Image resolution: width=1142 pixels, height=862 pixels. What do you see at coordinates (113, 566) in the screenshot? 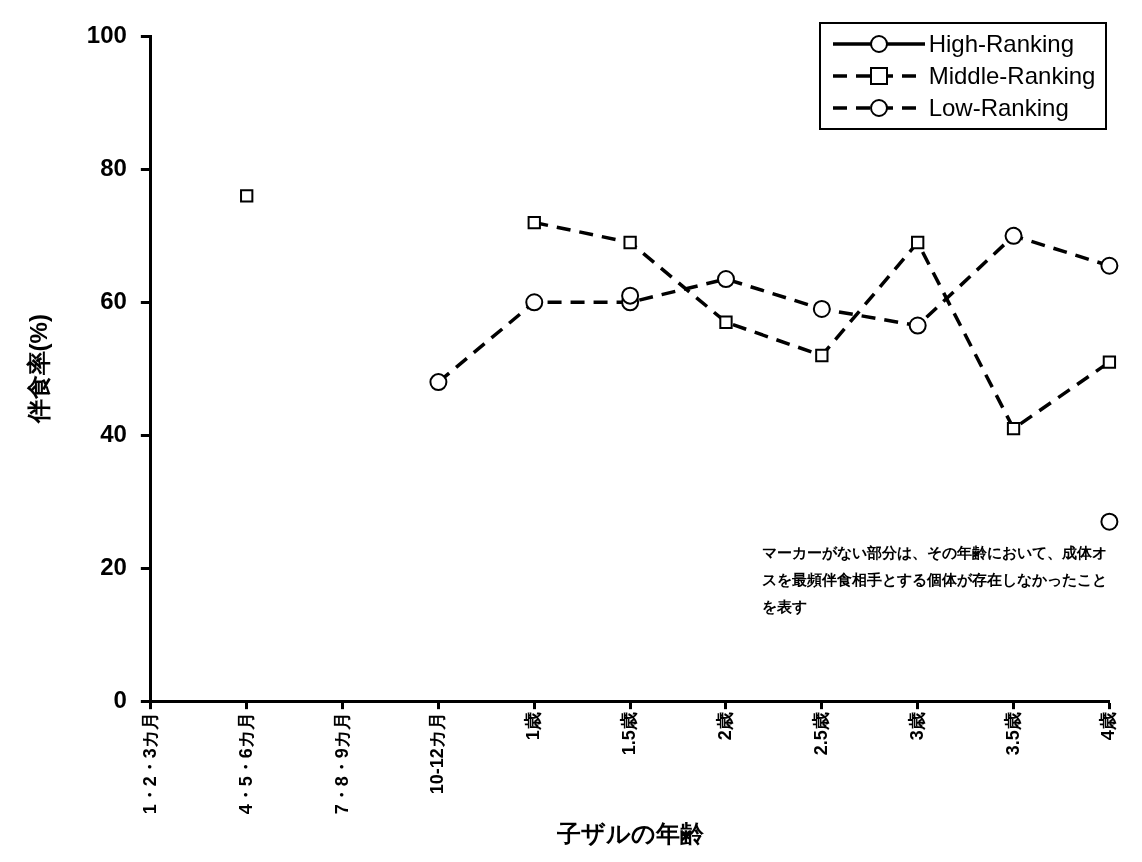
I see `y-tick-label: 20` at bounding box center [113, 566].